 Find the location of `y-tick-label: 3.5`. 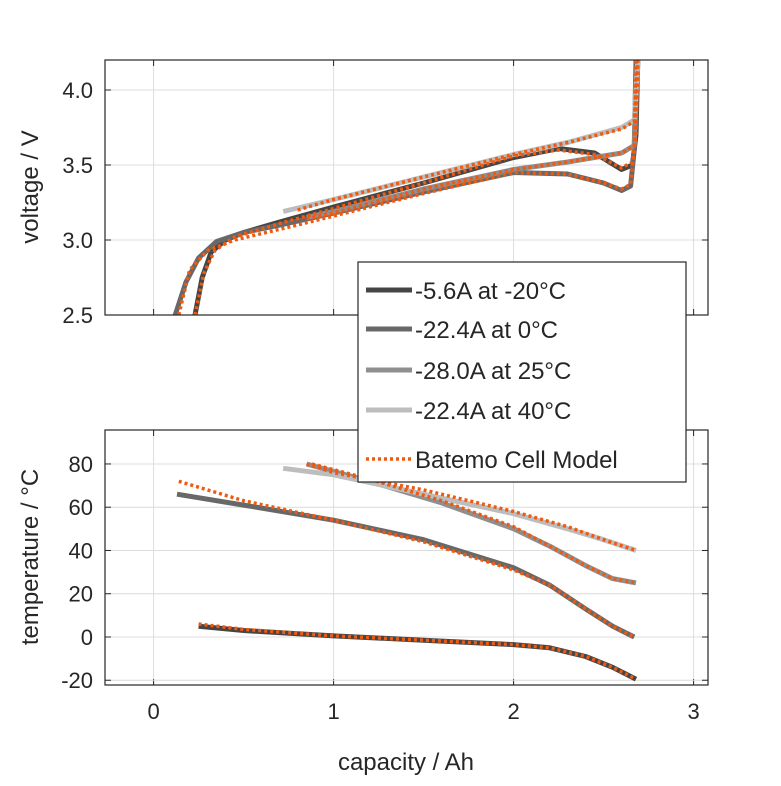

y-tick-label: 3.5 is located at coordinates (77, 165).